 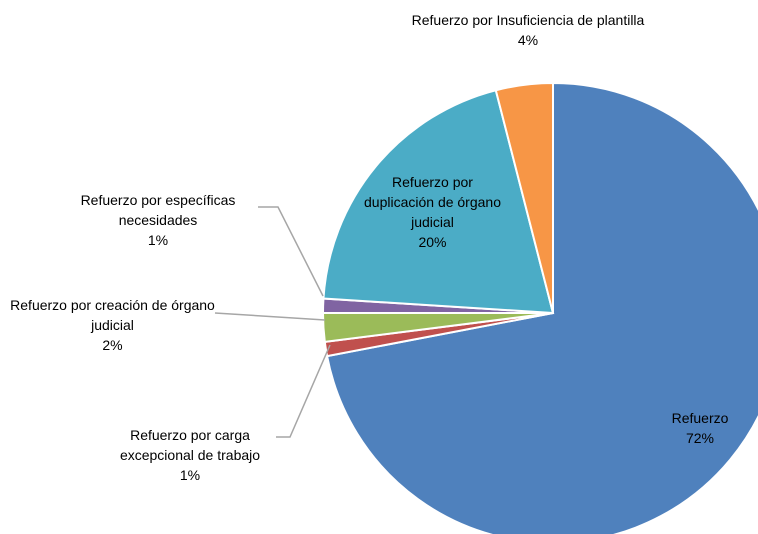 I want to click on data-label: Refuerzo por específicas necesidades 1%, so click(x=158, y=220).